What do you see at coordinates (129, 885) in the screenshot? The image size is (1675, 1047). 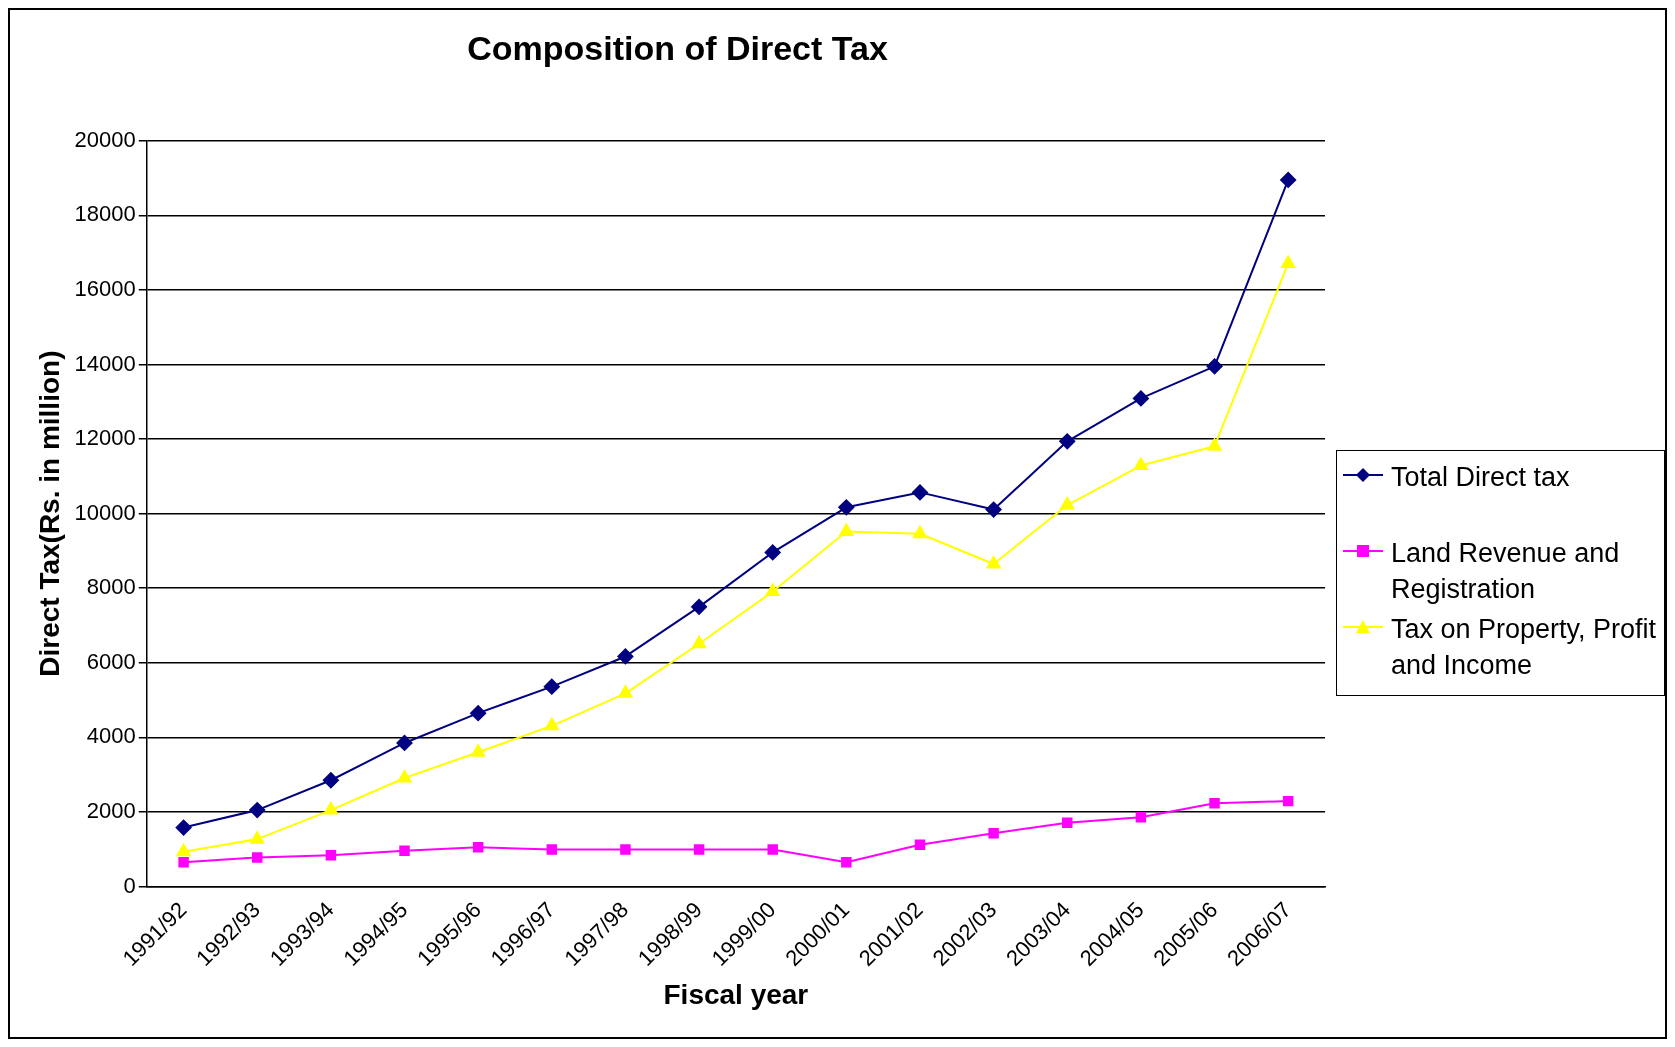 I see `y-tick-label: 0` at bounding box center [129, 885].